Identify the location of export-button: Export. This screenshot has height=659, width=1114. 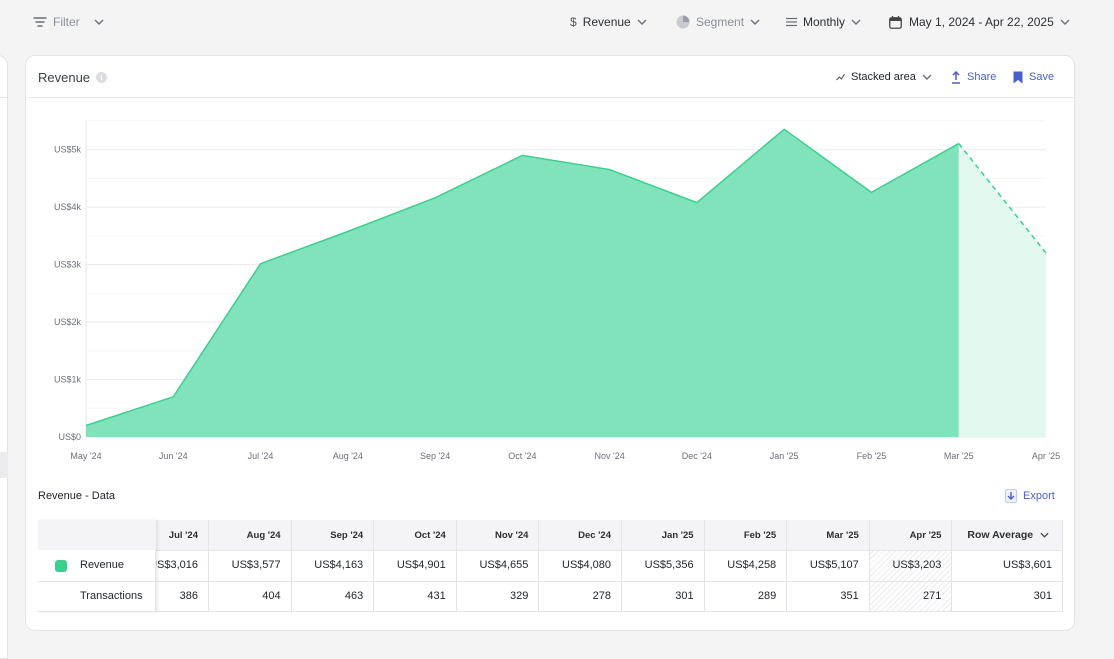
(1030, 496).